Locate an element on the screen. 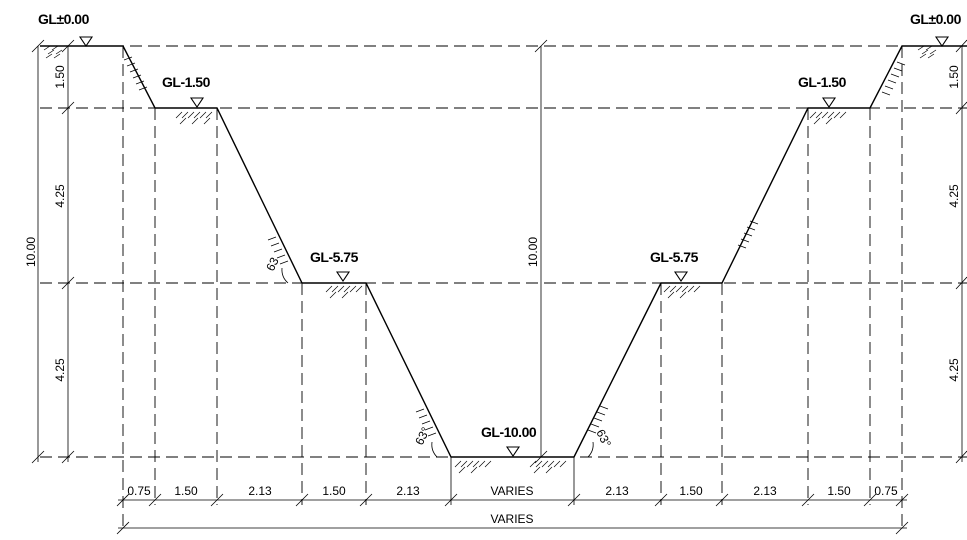 This screenshot has height=540, width=967. level-label-l2-left: GL-5.75 is located at coordinates (334, 257).